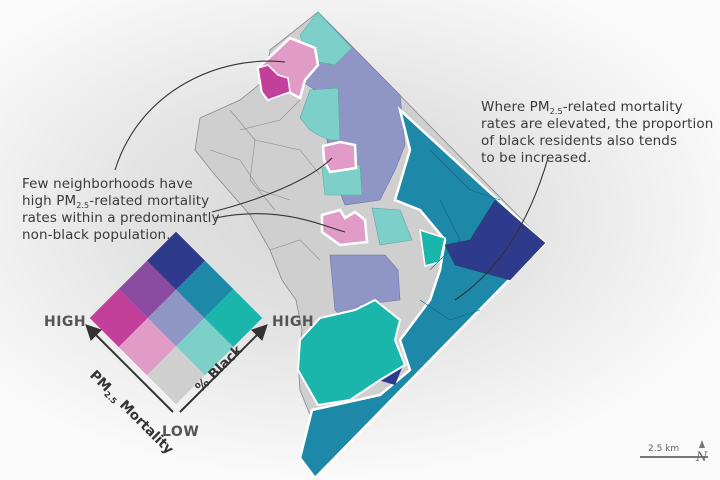 This screenshot has height=480, width=720. I want to click on annotation-line: high PM2.5-related mortality, so click(116, 201).